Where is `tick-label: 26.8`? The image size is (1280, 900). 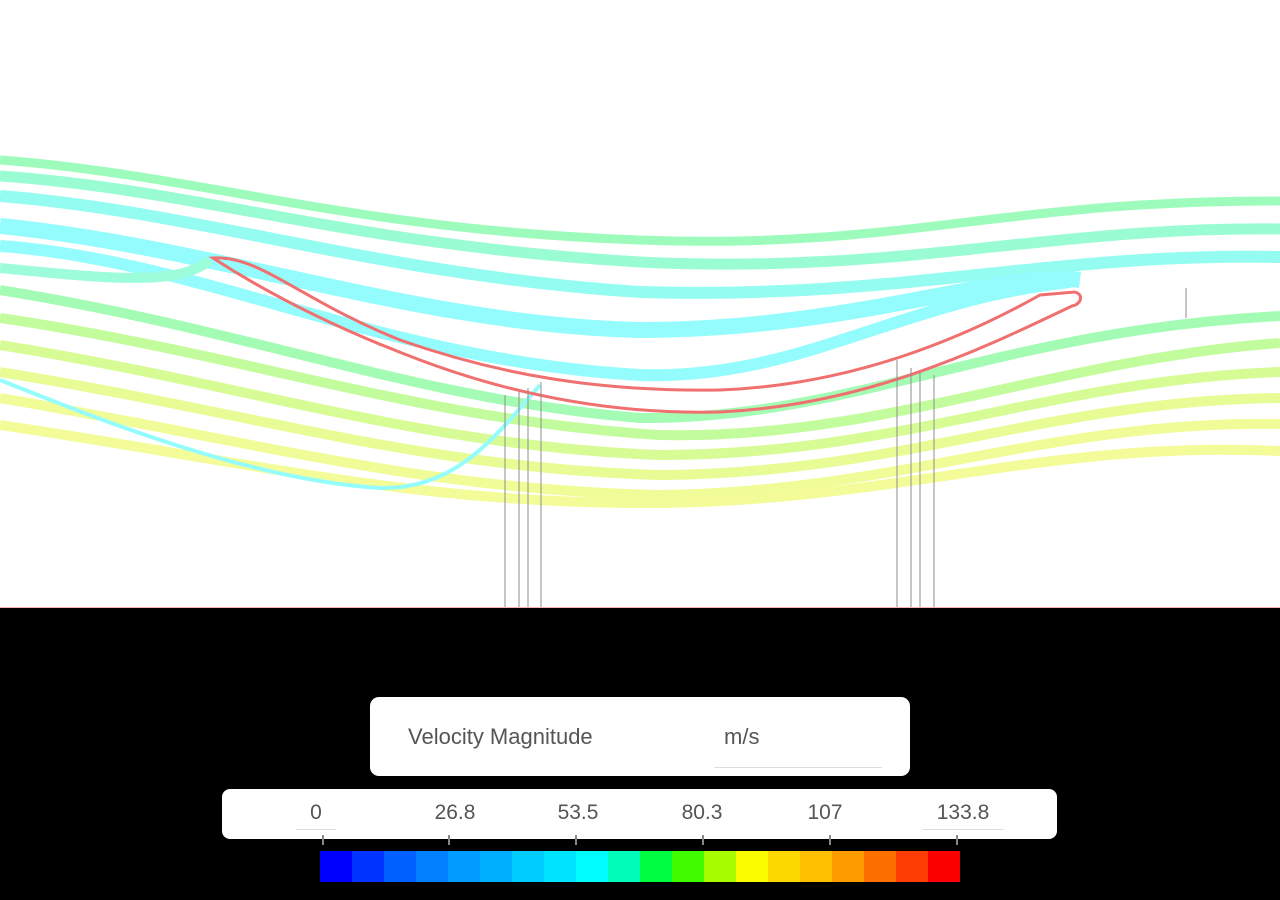 tick-label: 26.8 is located at coordinates (455, 812).